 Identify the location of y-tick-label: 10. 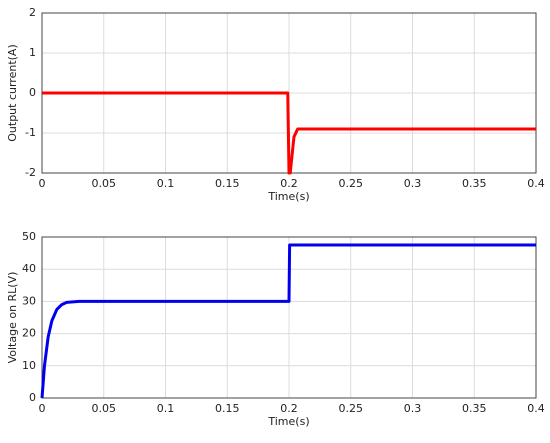
(29, 365).